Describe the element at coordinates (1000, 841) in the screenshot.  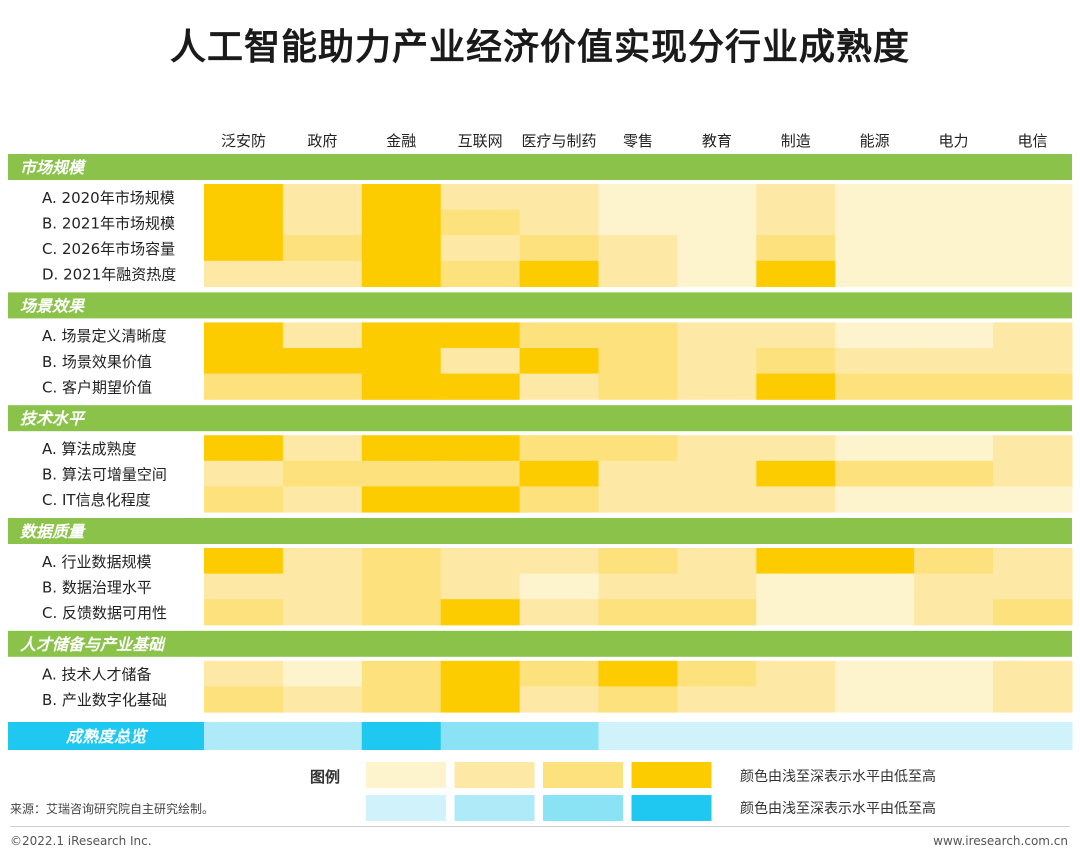
I see `website-link: www.iresearch.com.cn` at that location.